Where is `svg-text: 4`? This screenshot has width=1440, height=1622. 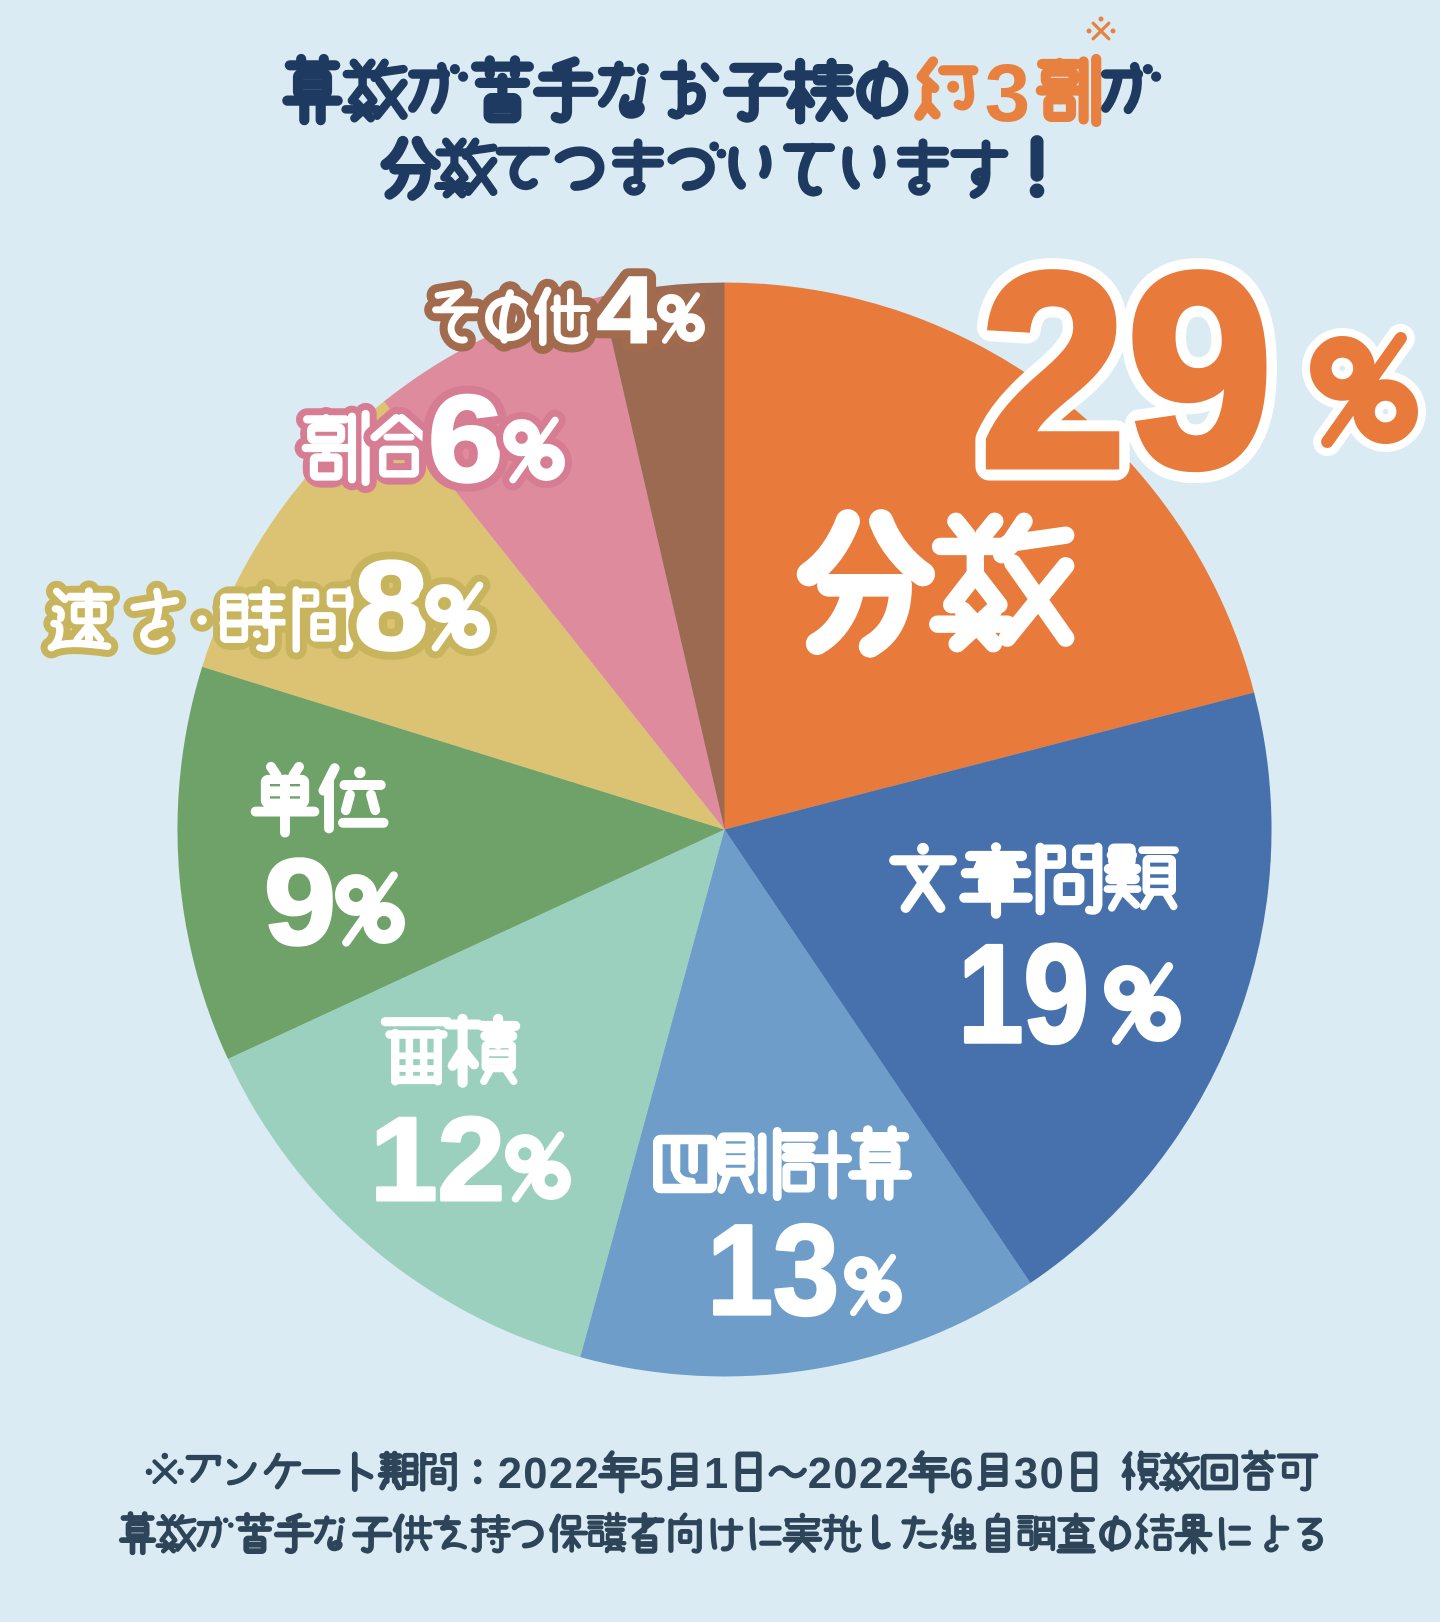 svg-text: 4 is located at coordinates (626, 309).